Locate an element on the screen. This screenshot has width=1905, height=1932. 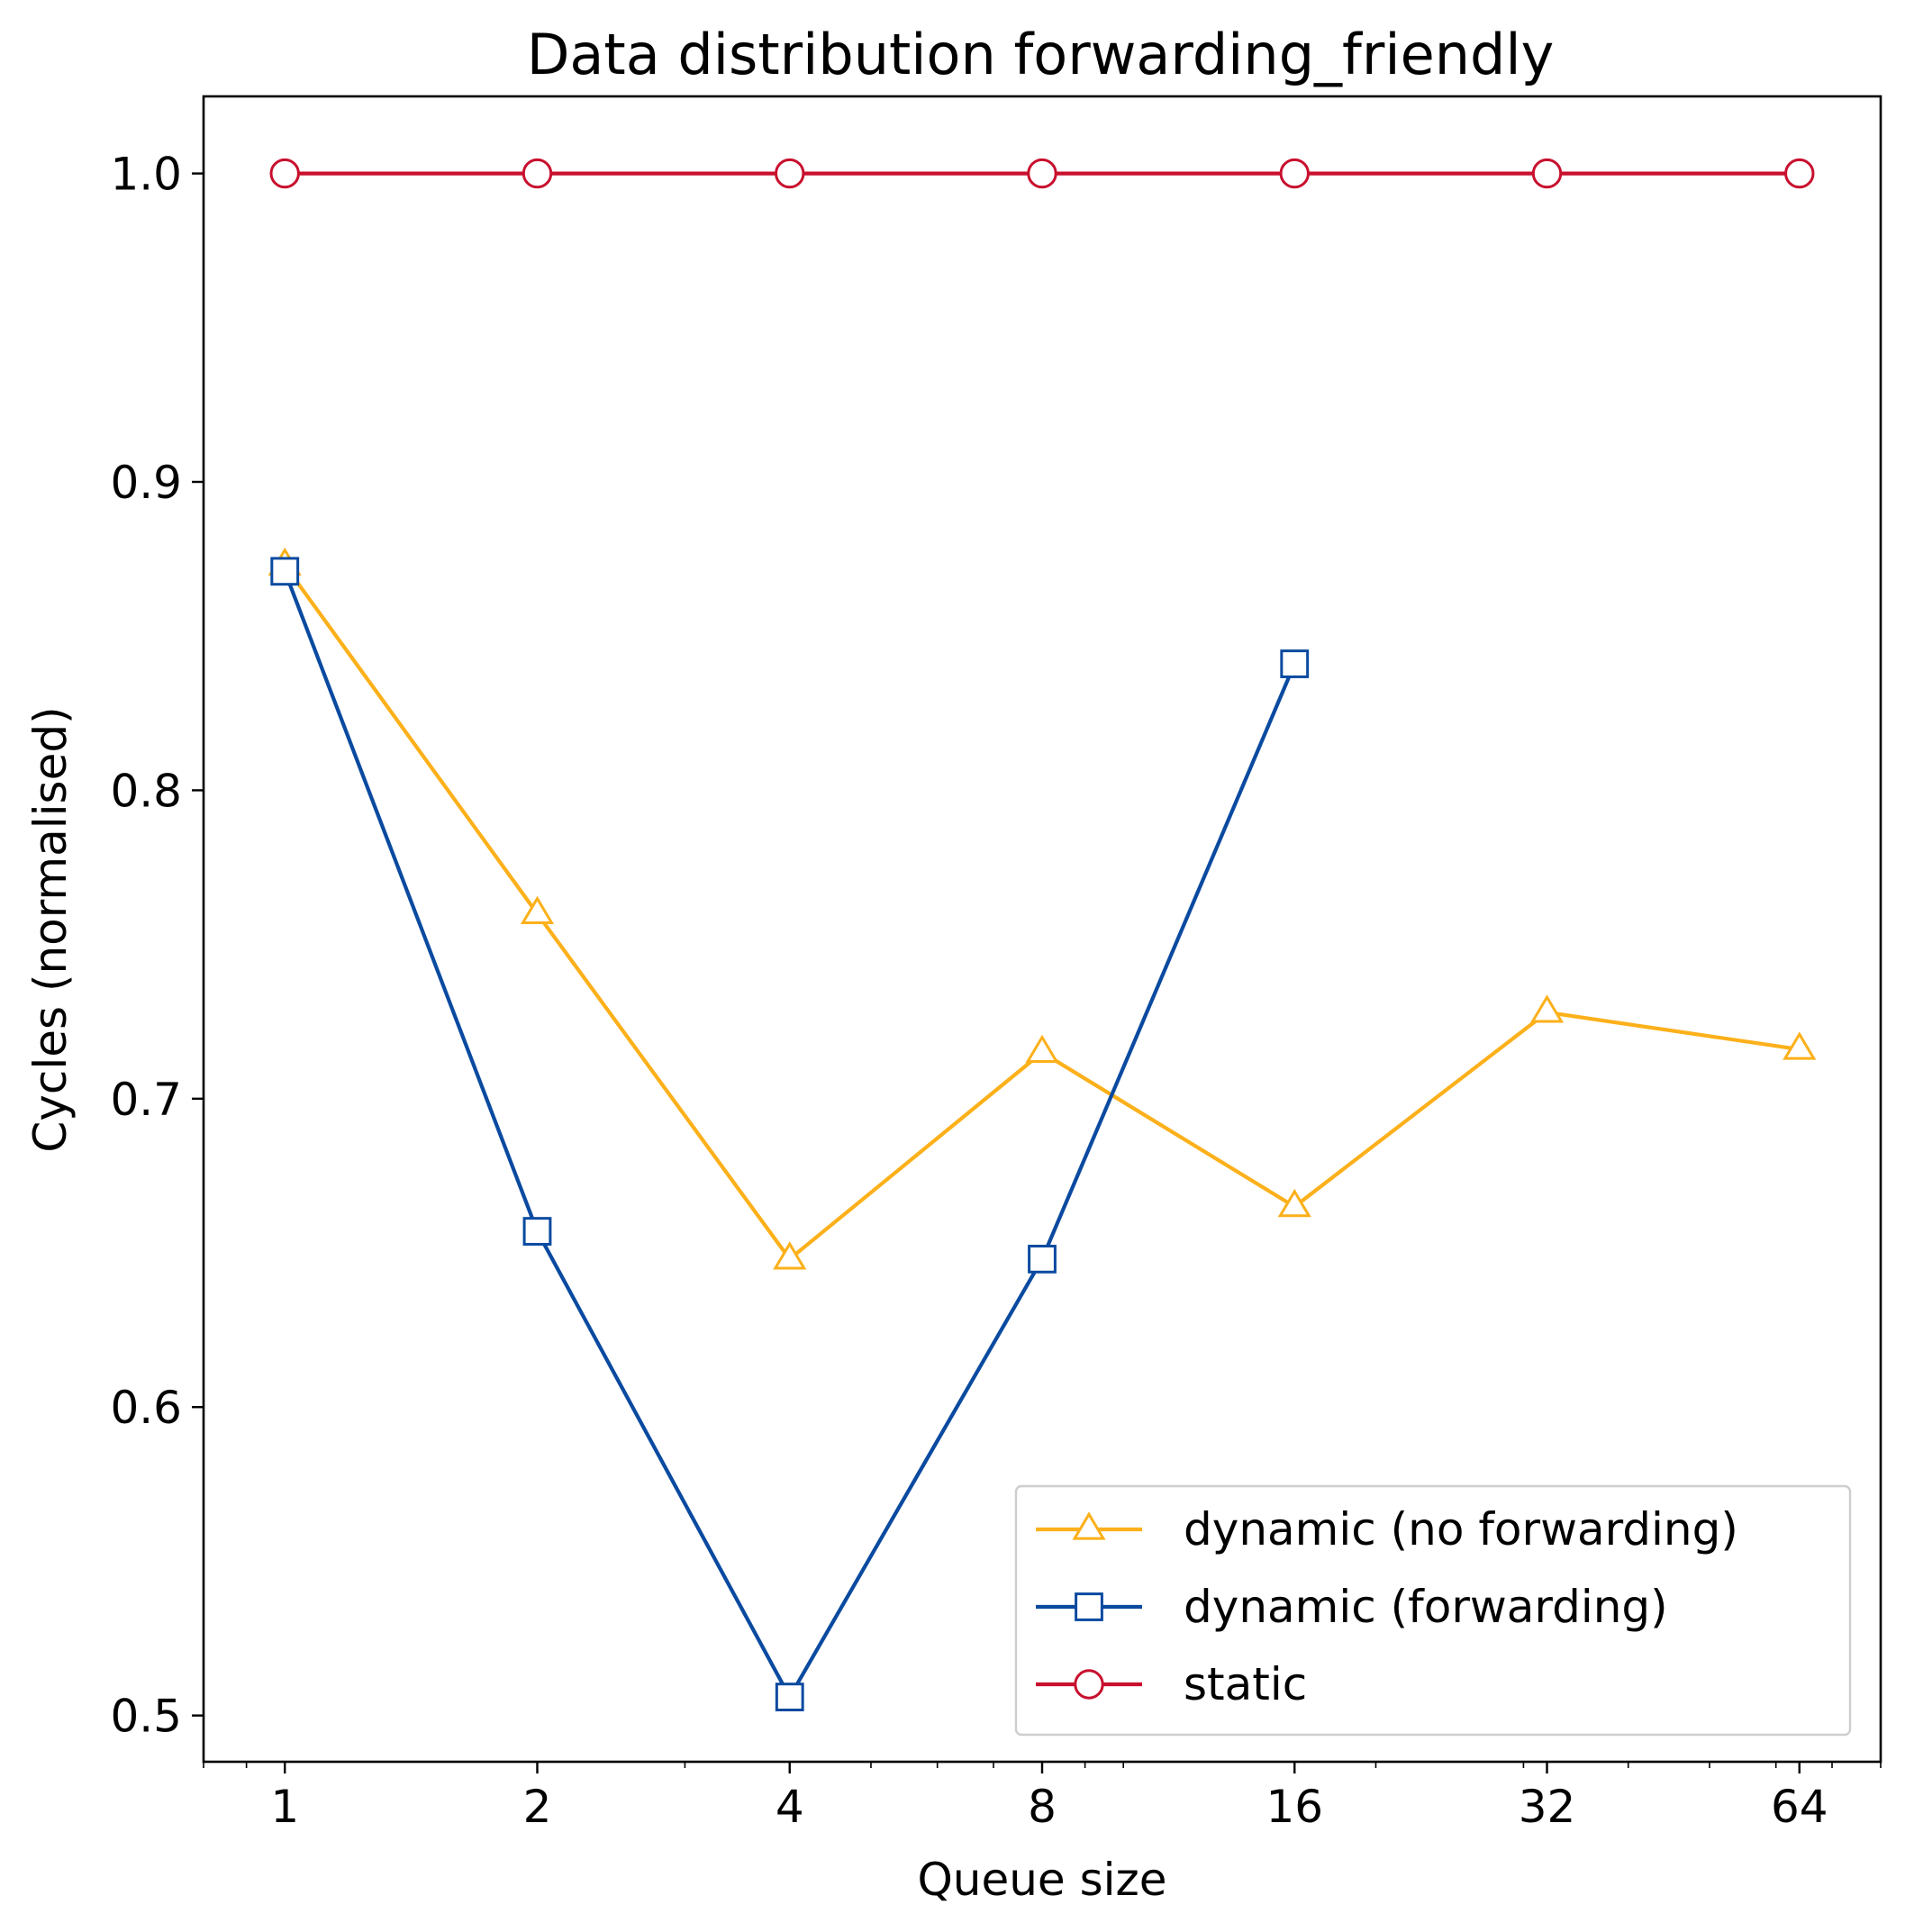
y-tick-label: 0.5 is located at coordinates (146, 1717).